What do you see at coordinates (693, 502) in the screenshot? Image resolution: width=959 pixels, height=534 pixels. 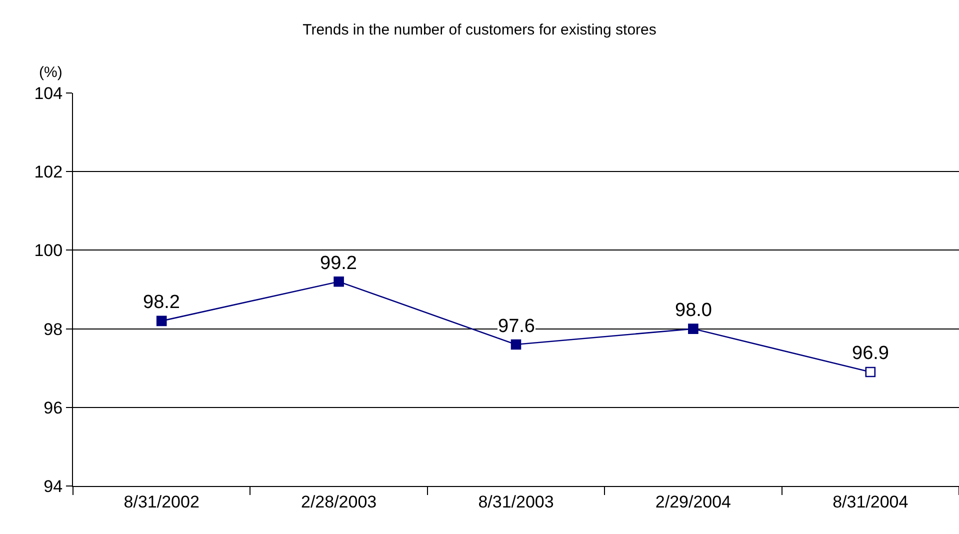 I see `x-tick-label: 2/29/2004` at bounding box center [693, 502].